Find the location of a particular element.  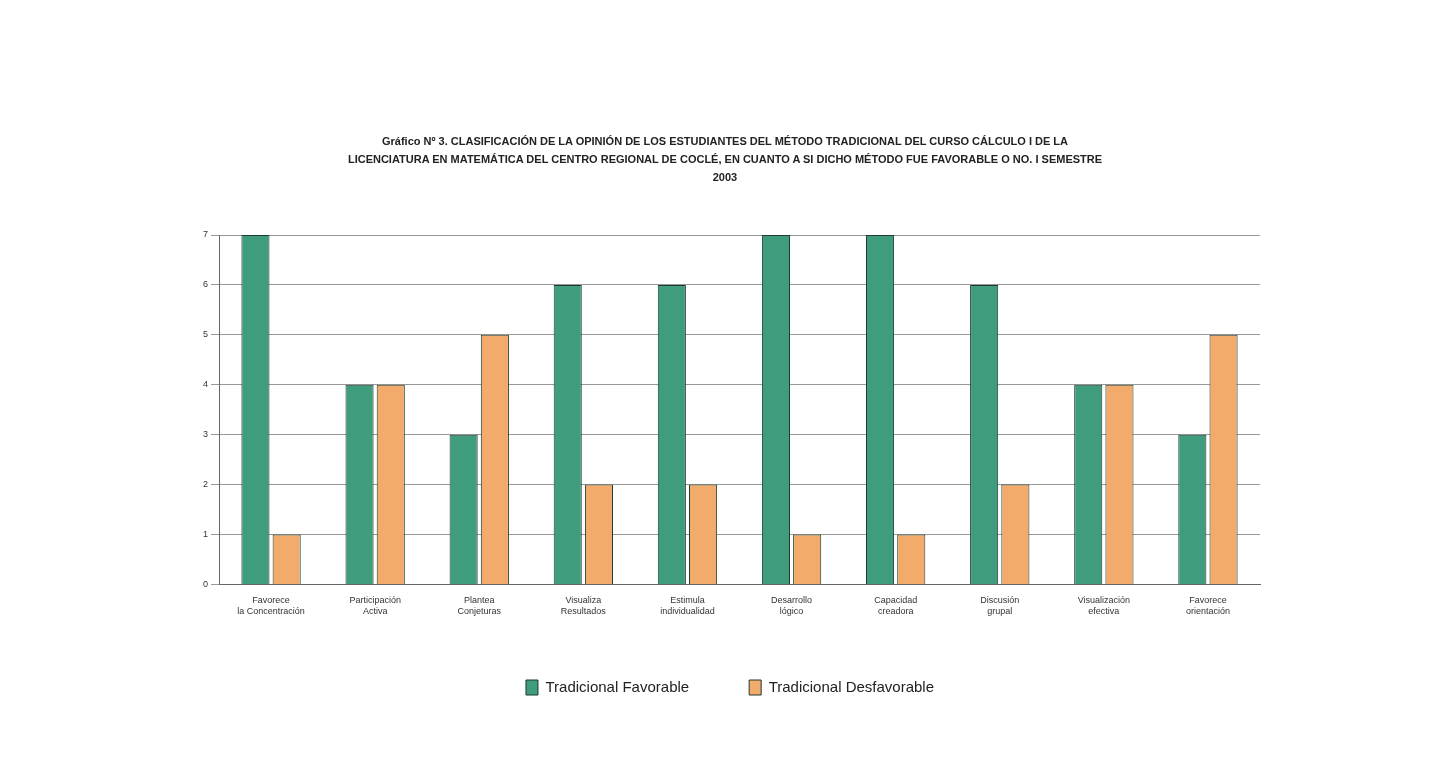

y-tick-label: 7 is located at coordinates (205, 234).